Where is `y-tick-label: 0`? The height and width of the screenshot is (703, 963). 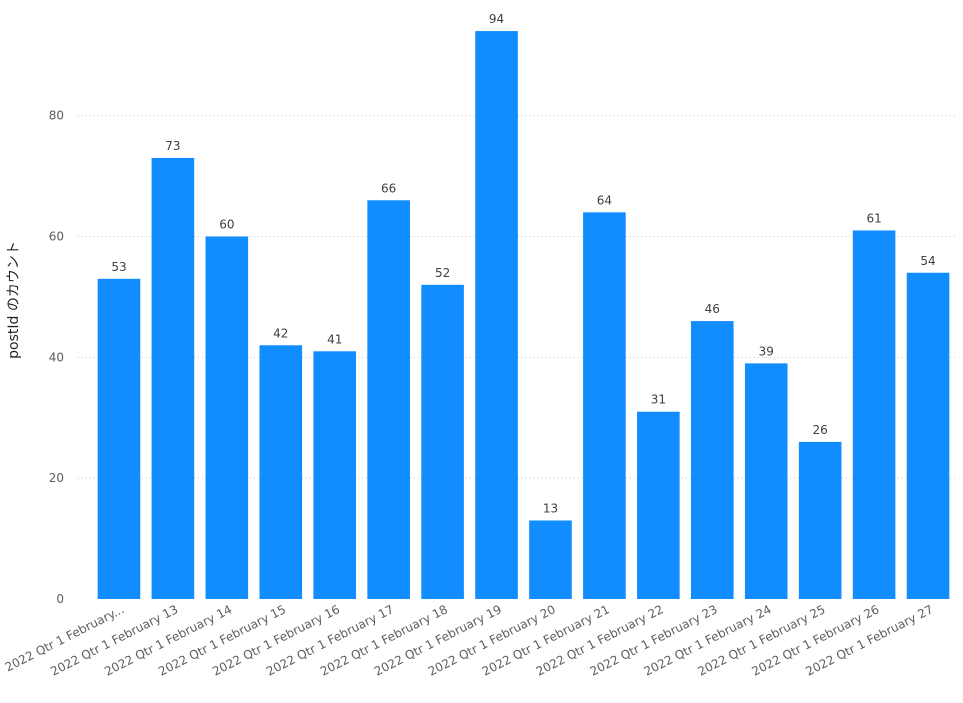 y-tick-label: 0 is located at coordinates (60, 599).